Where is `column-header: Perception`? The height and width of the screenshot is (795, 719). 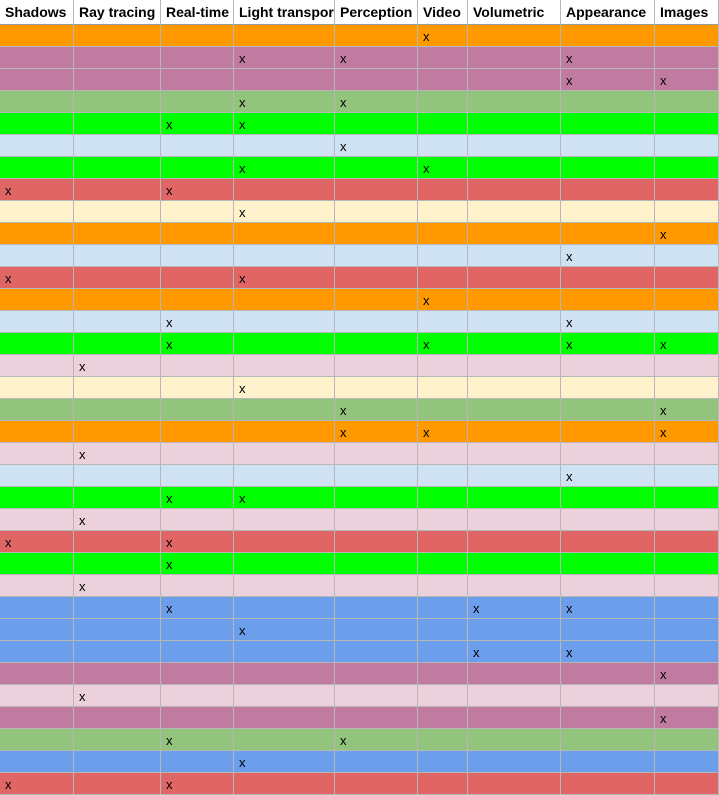
column-header: Perception is located at coordinates (376, 12).